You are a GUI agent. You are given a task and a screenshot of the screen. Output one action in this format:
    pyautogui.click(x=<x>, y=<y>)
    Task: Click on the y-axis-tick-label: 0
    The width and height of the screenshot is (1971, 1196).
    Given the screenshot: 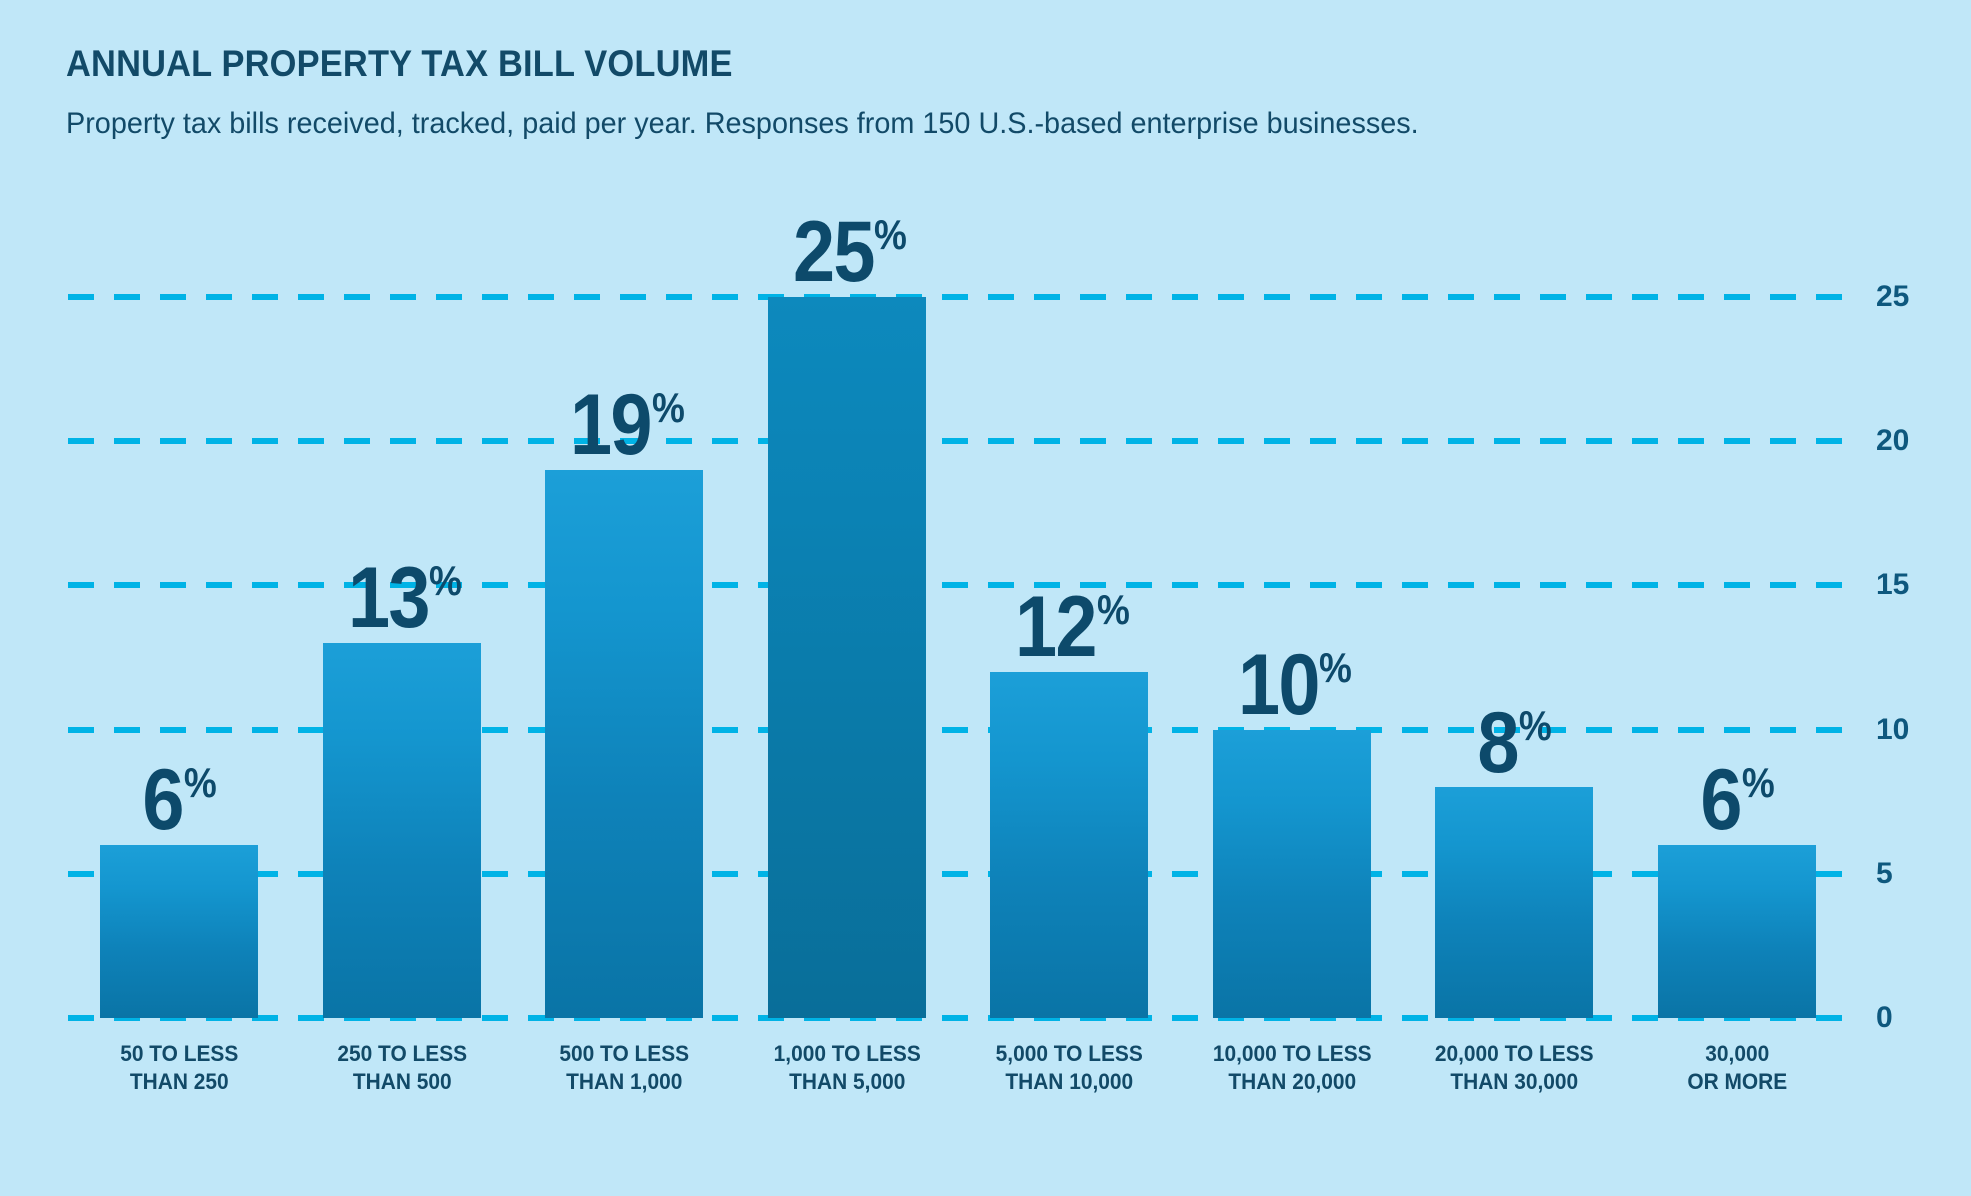 What is the action you would take?
    pyautogui.click(x=1884, y=1017)
    